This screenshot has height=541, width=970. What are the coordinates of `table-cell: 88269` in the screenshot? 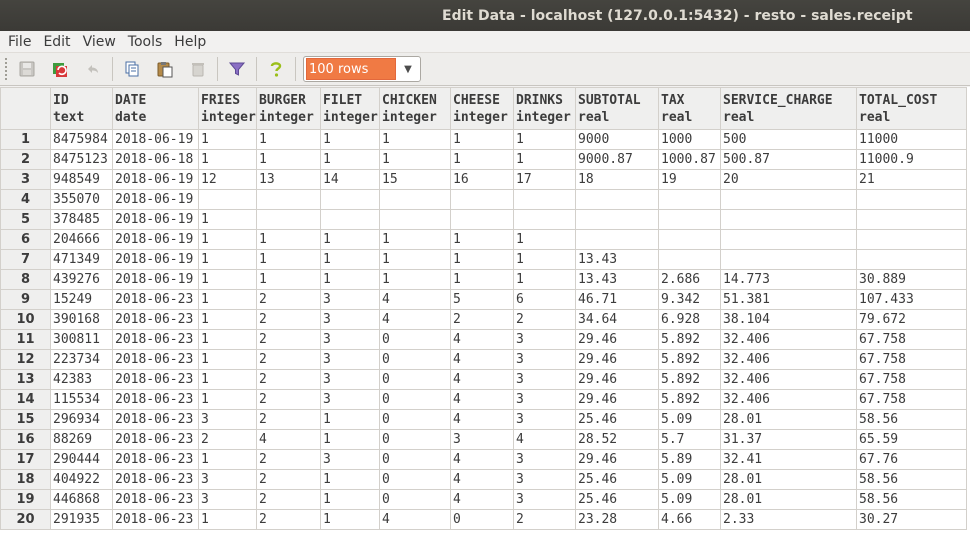 It's located at (81, 439).